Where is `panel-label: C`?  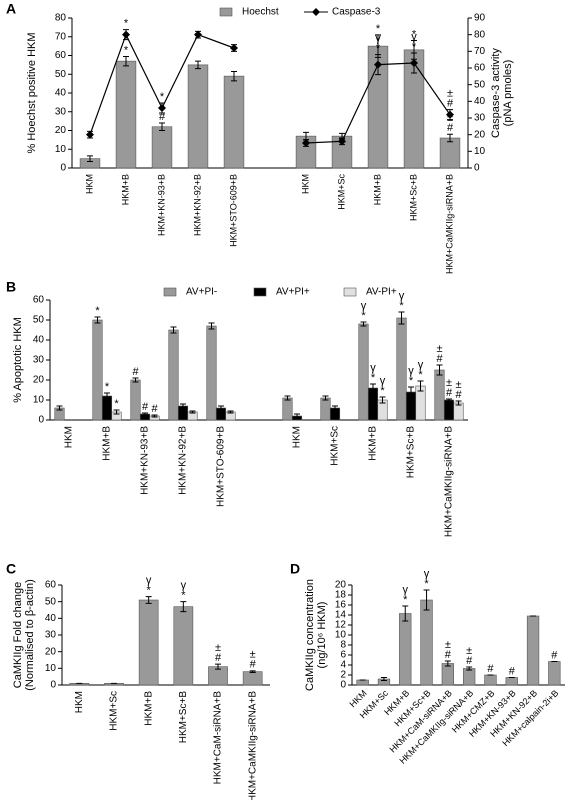 panel-label: C is located at coordinates (11, 569).